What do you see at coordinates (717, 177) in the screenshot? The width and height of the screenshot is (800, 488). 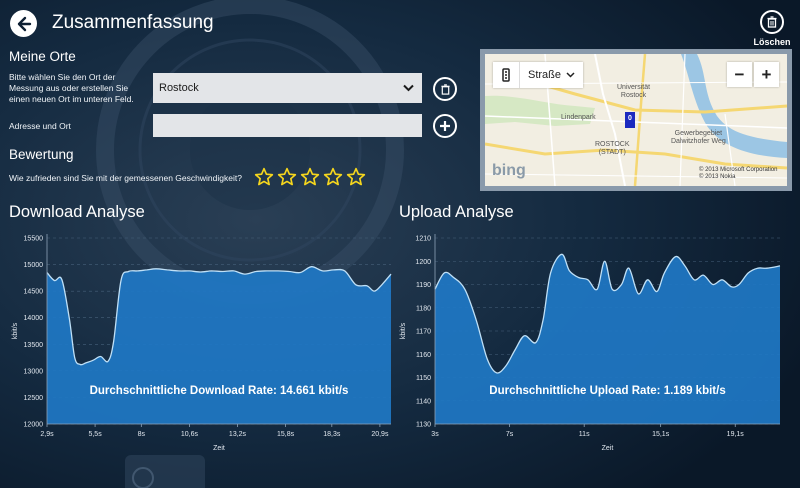 I see `map-copyright-nokia: © 2013 Nokia` at bounding box center [717, 177].